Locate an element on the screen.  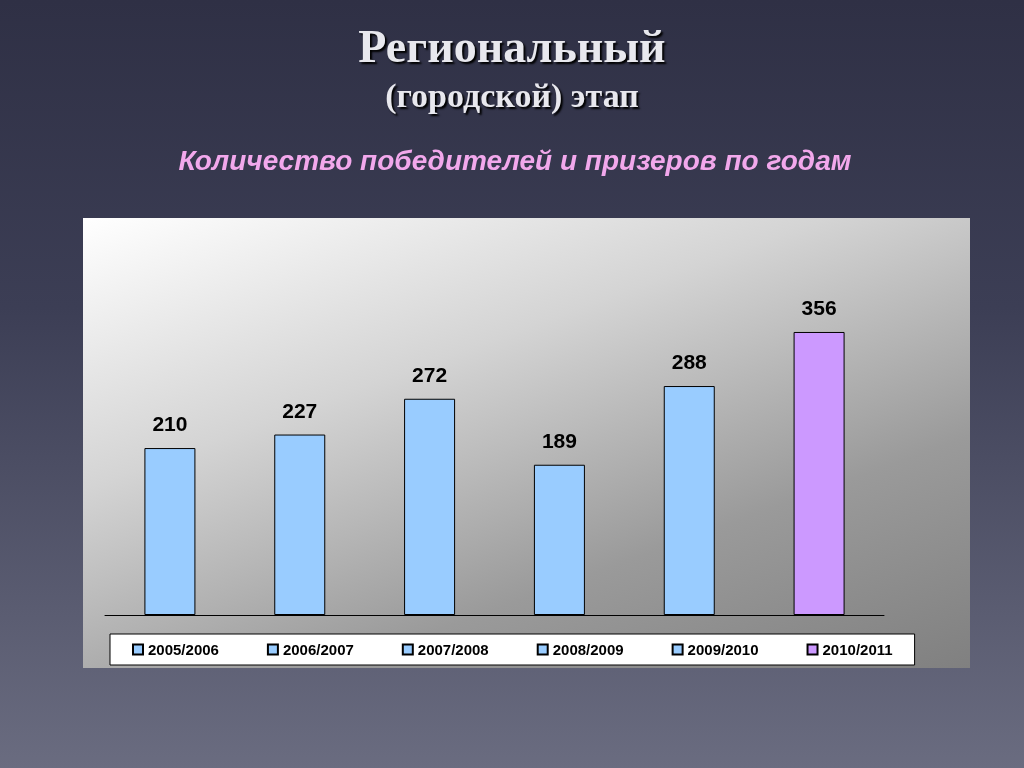
data-label: 272 is located at coordinates (430, 374).